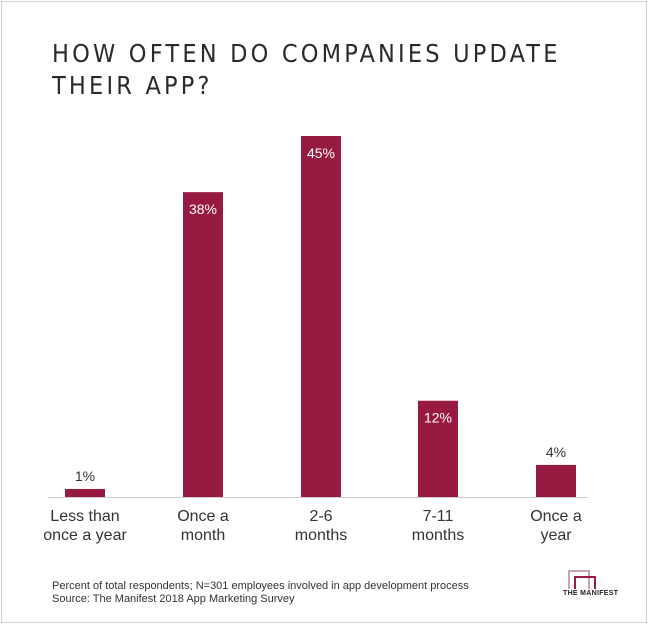 Image resolution: width=650 pixels, height=626 pixels. I want to click on category-label-line: year, so click(556, 535).